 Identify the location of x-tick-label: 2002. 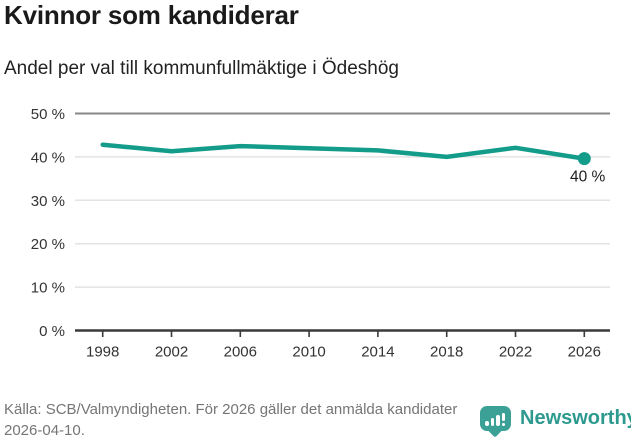
(171, 352).